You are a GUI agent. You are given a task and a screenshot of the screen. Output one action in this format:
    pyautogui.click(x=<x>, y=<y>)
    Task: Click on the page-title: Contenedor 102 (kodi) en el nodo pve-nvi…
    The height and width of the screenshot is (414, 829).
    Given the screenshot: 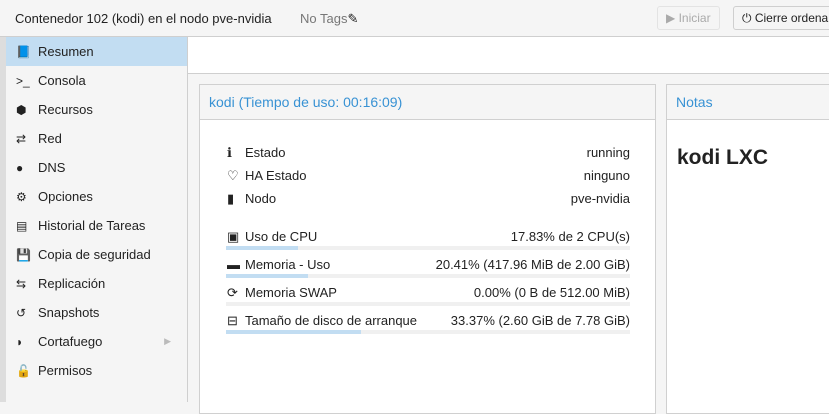 What is the action you would take?
    pyautogui.click(x=143, y=18)
    